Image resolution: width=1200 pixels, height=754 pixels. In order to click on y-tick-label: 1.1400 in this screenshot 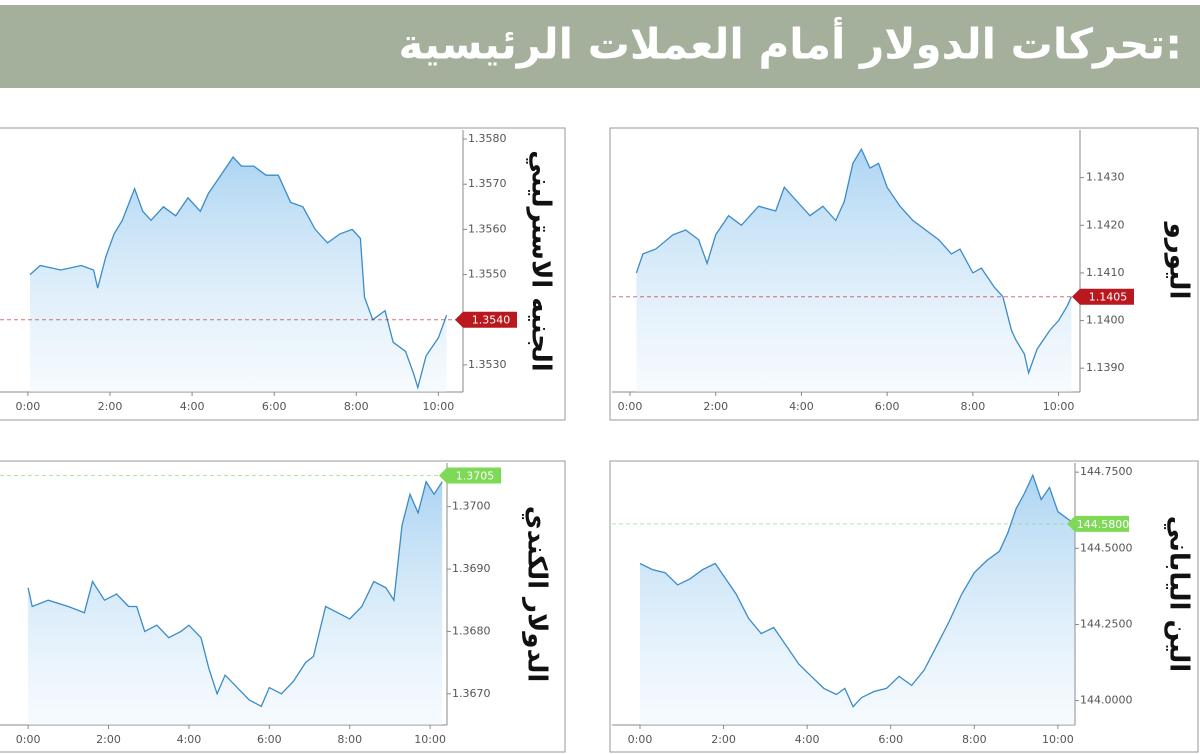, I will do `click(1105, 320)`.